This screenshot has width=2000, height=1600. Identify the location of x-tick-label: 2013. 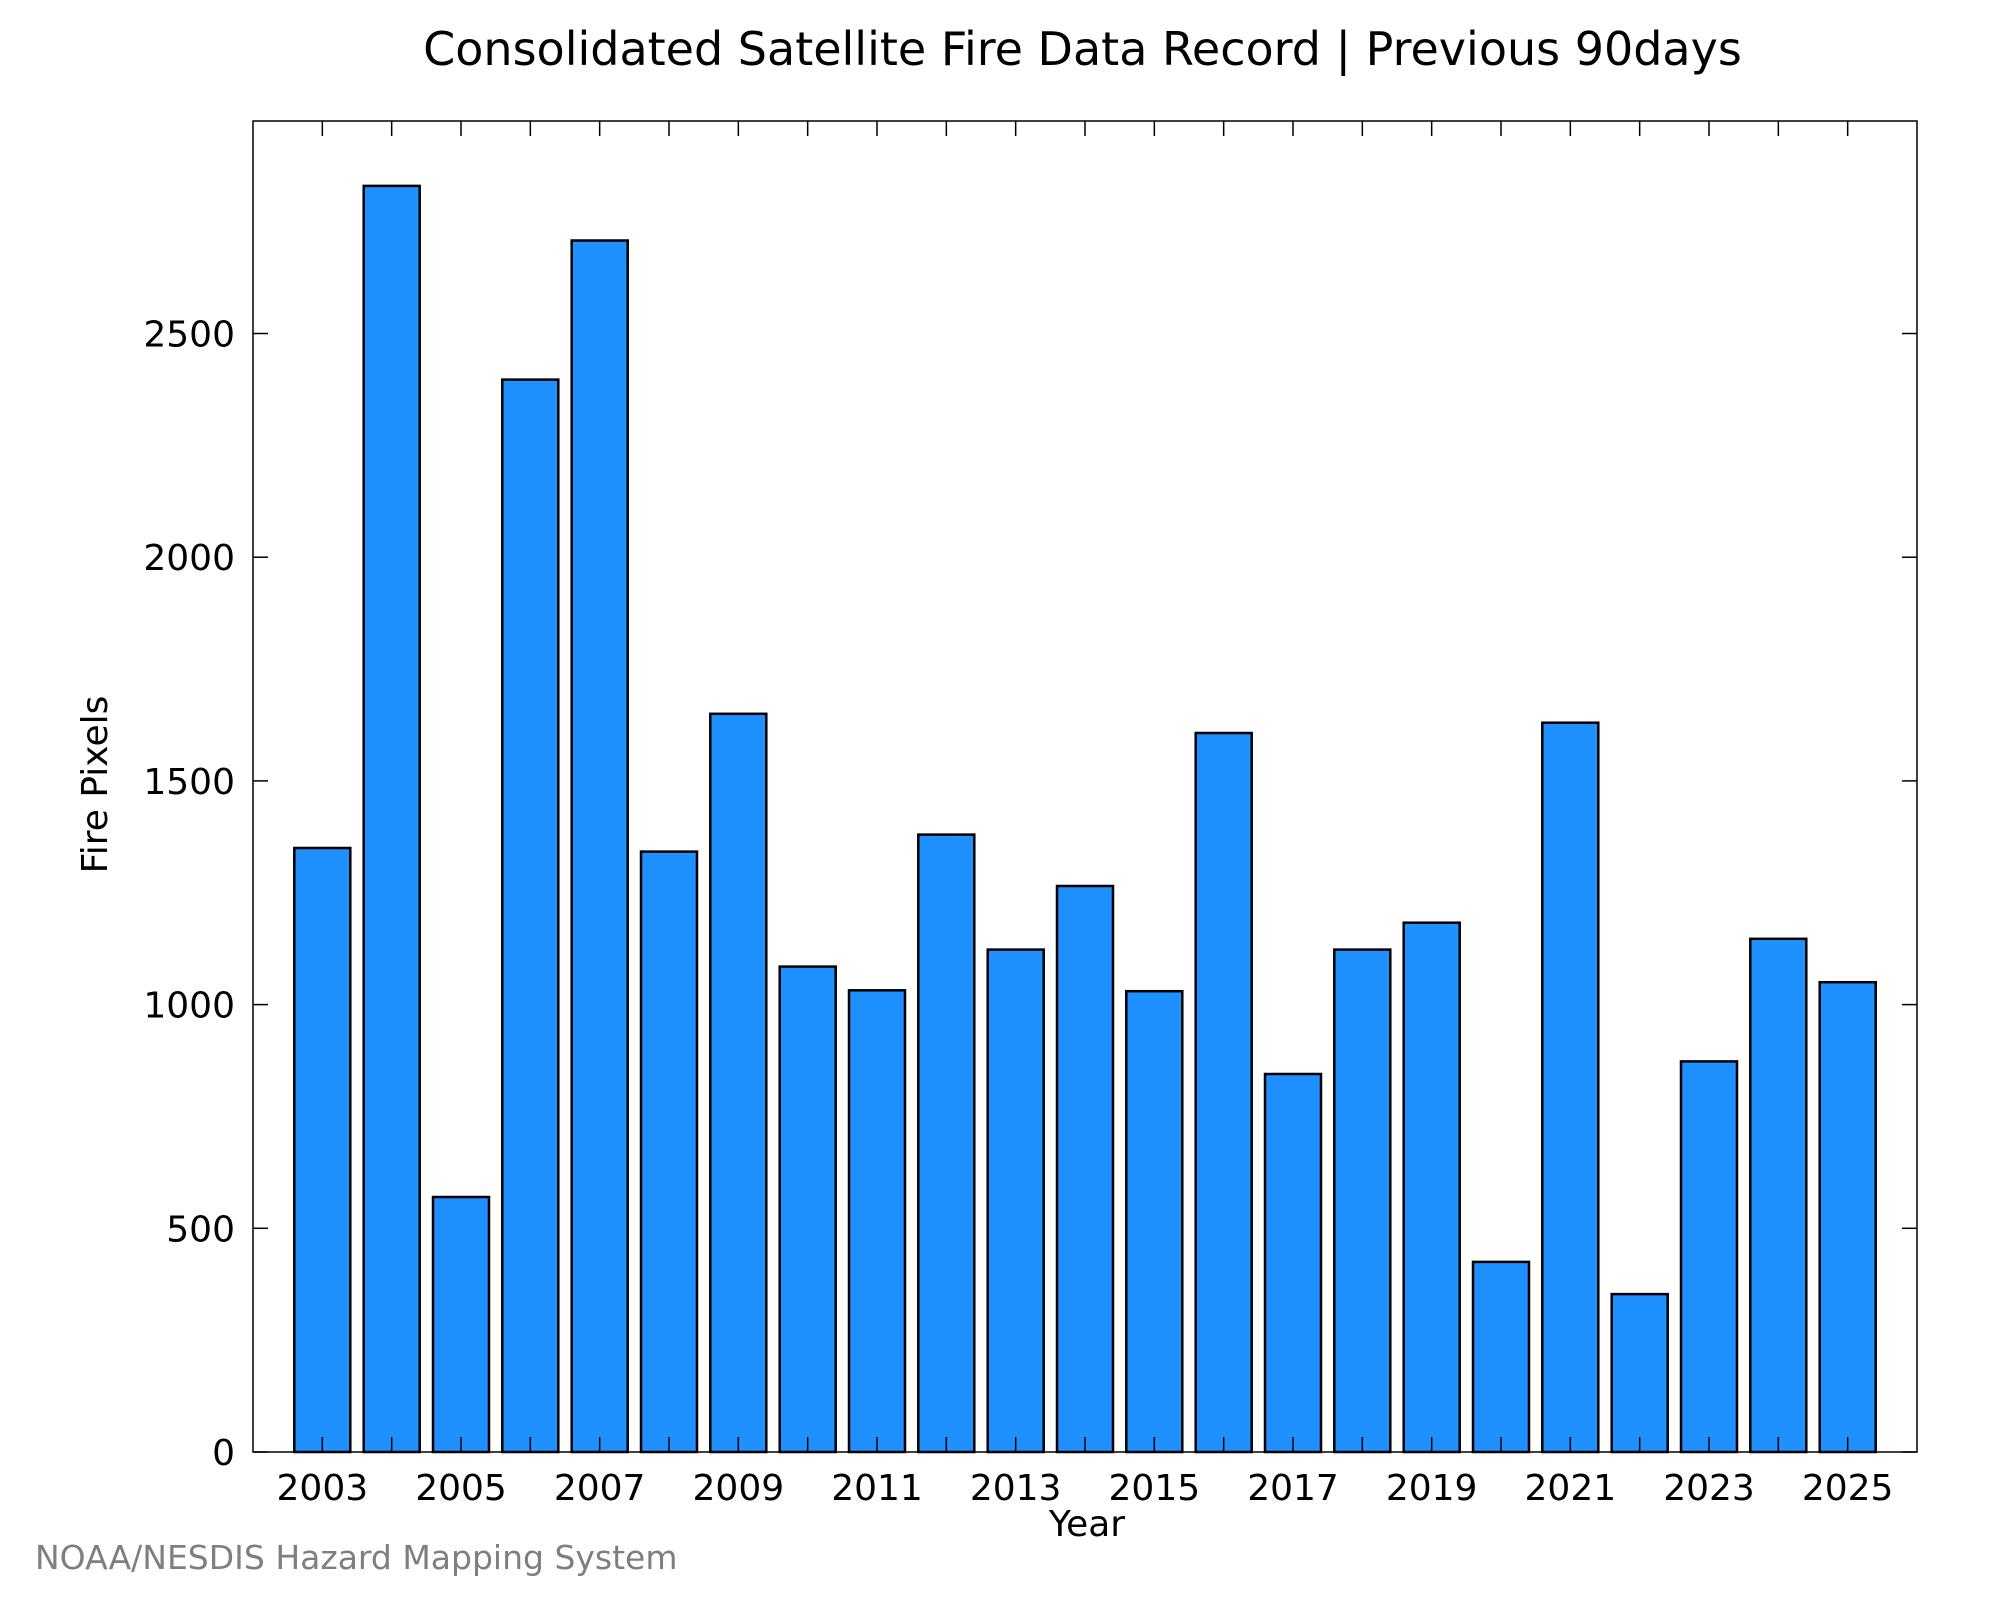
(1016, 1488).